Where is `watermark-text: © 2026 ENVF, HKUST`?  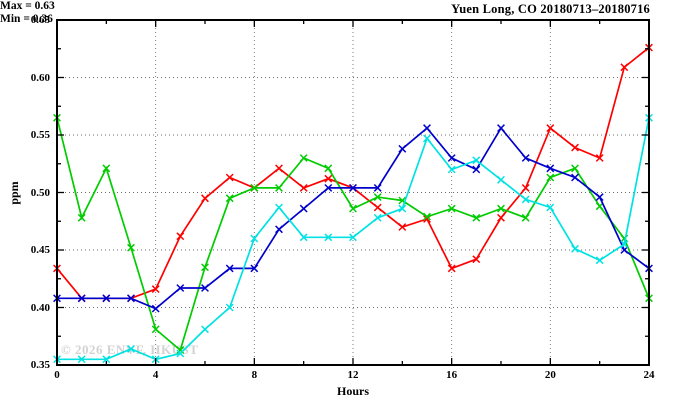
watermark-text: © 2026 ENVF, HKUST is located at coordinates (130, 349).